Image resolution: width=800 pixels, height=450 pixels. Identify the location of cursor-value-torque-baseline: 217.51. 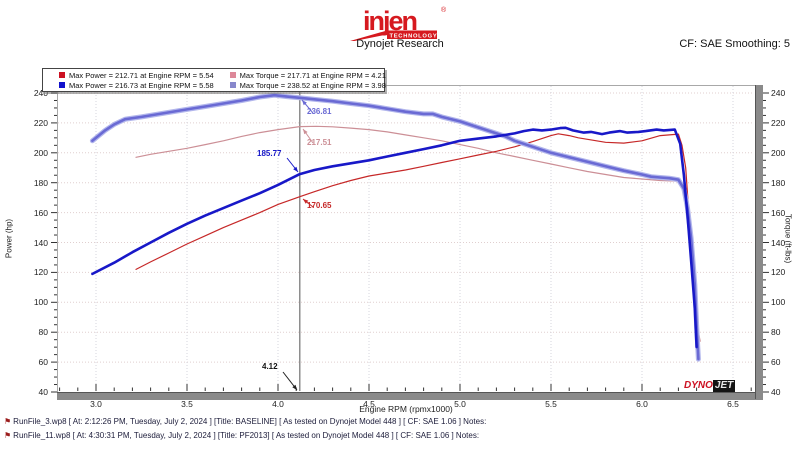
(319, 142).